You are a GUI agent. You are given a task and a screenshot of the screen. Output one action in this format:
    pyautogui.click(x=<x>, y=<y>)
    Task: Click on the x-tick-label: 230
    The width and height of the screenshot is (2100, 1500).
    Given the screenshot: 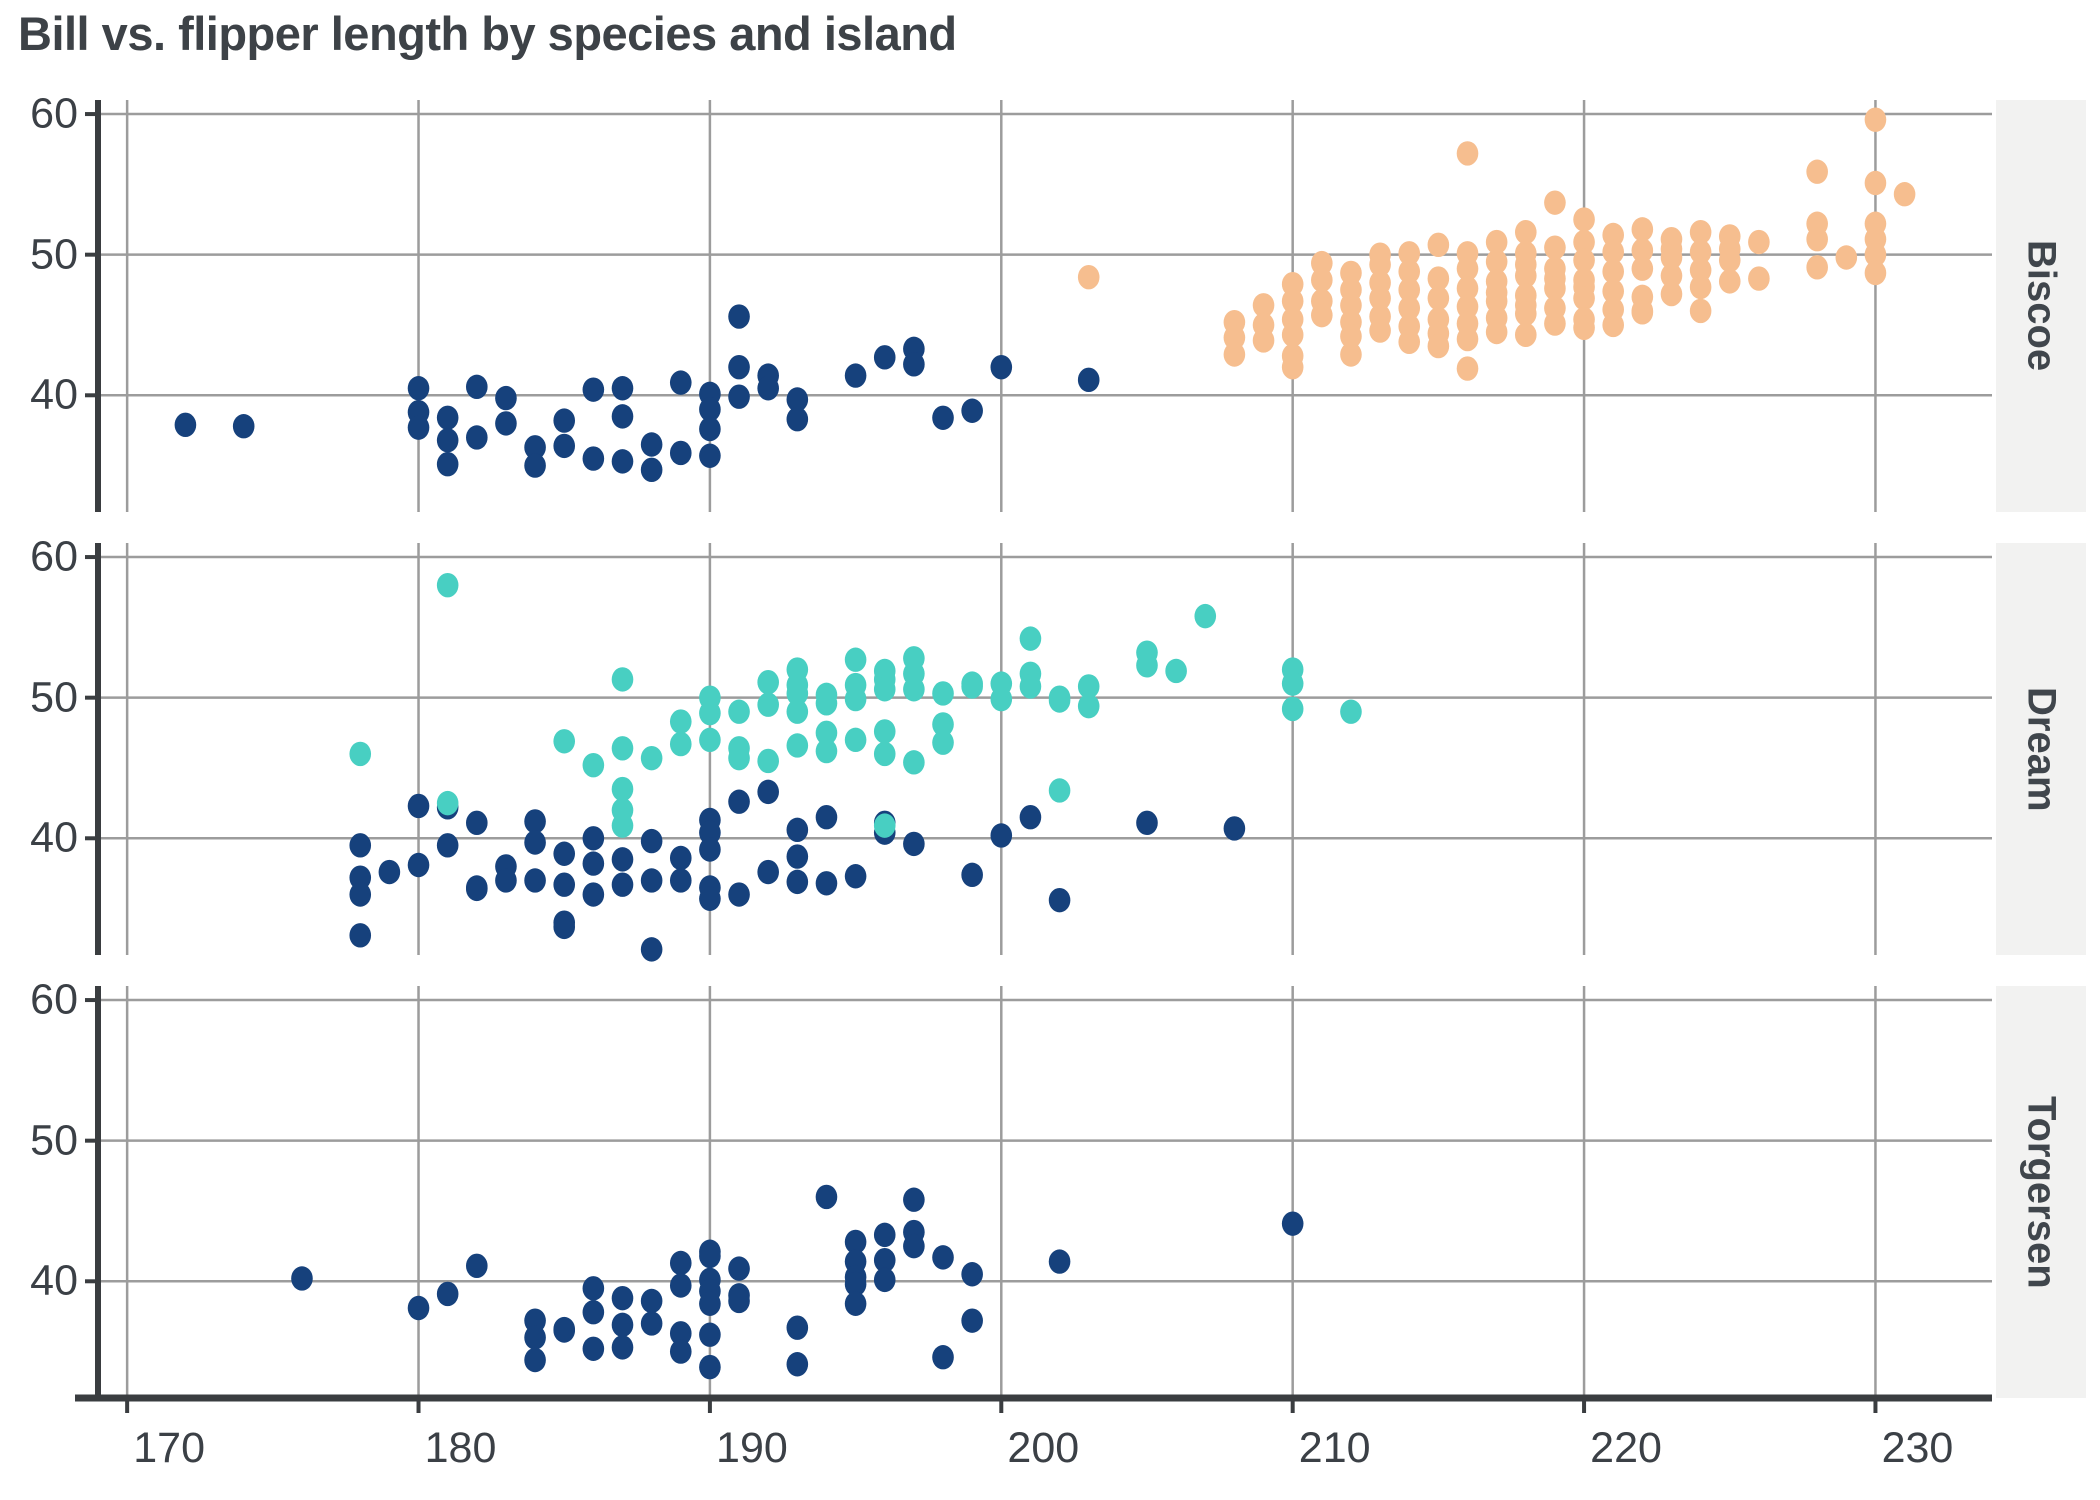 What is the action you would take?
    pyautogui.click(x=1917, y=1448)
    